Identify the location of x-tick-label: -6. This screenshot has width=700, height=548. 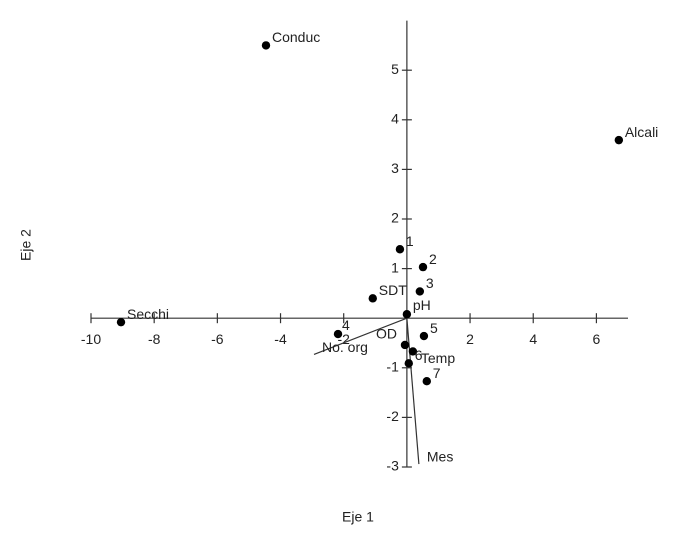
(217, 339).